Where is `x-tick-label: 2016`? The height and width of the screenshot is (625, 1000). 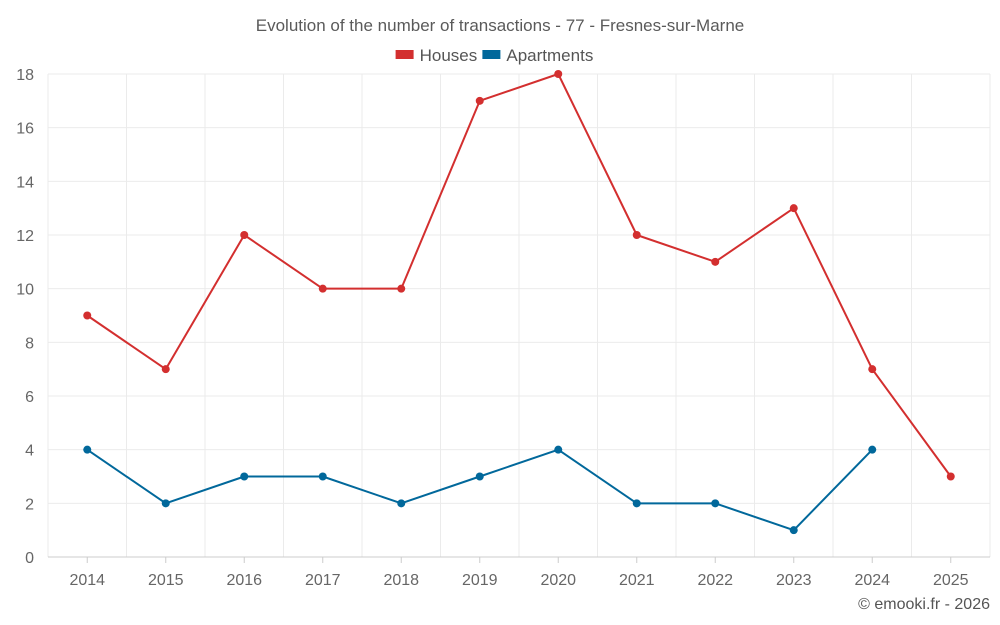
x-tick-label: 2016 is located at coordinates (244, 580).